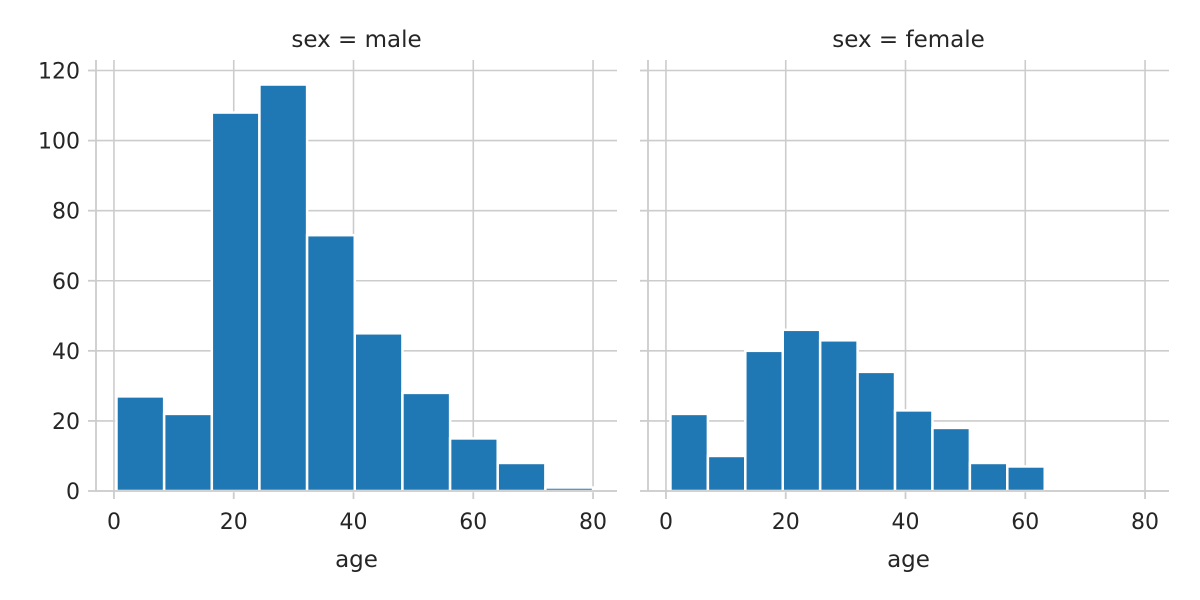 The height and width of the screenshot is (600, 1200). I want to click on y-tick-label: 80, so click(66, 212).